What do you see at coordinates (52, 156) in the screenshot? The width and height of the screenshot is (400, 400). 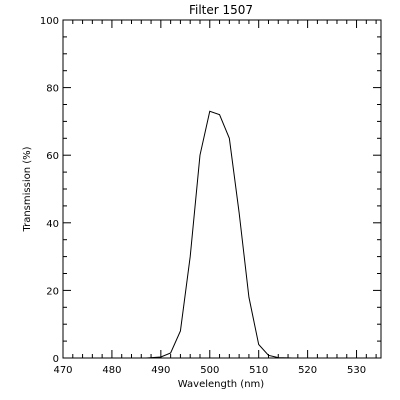 I see `y-tick-label: 60` at bounding box center [52, 156].